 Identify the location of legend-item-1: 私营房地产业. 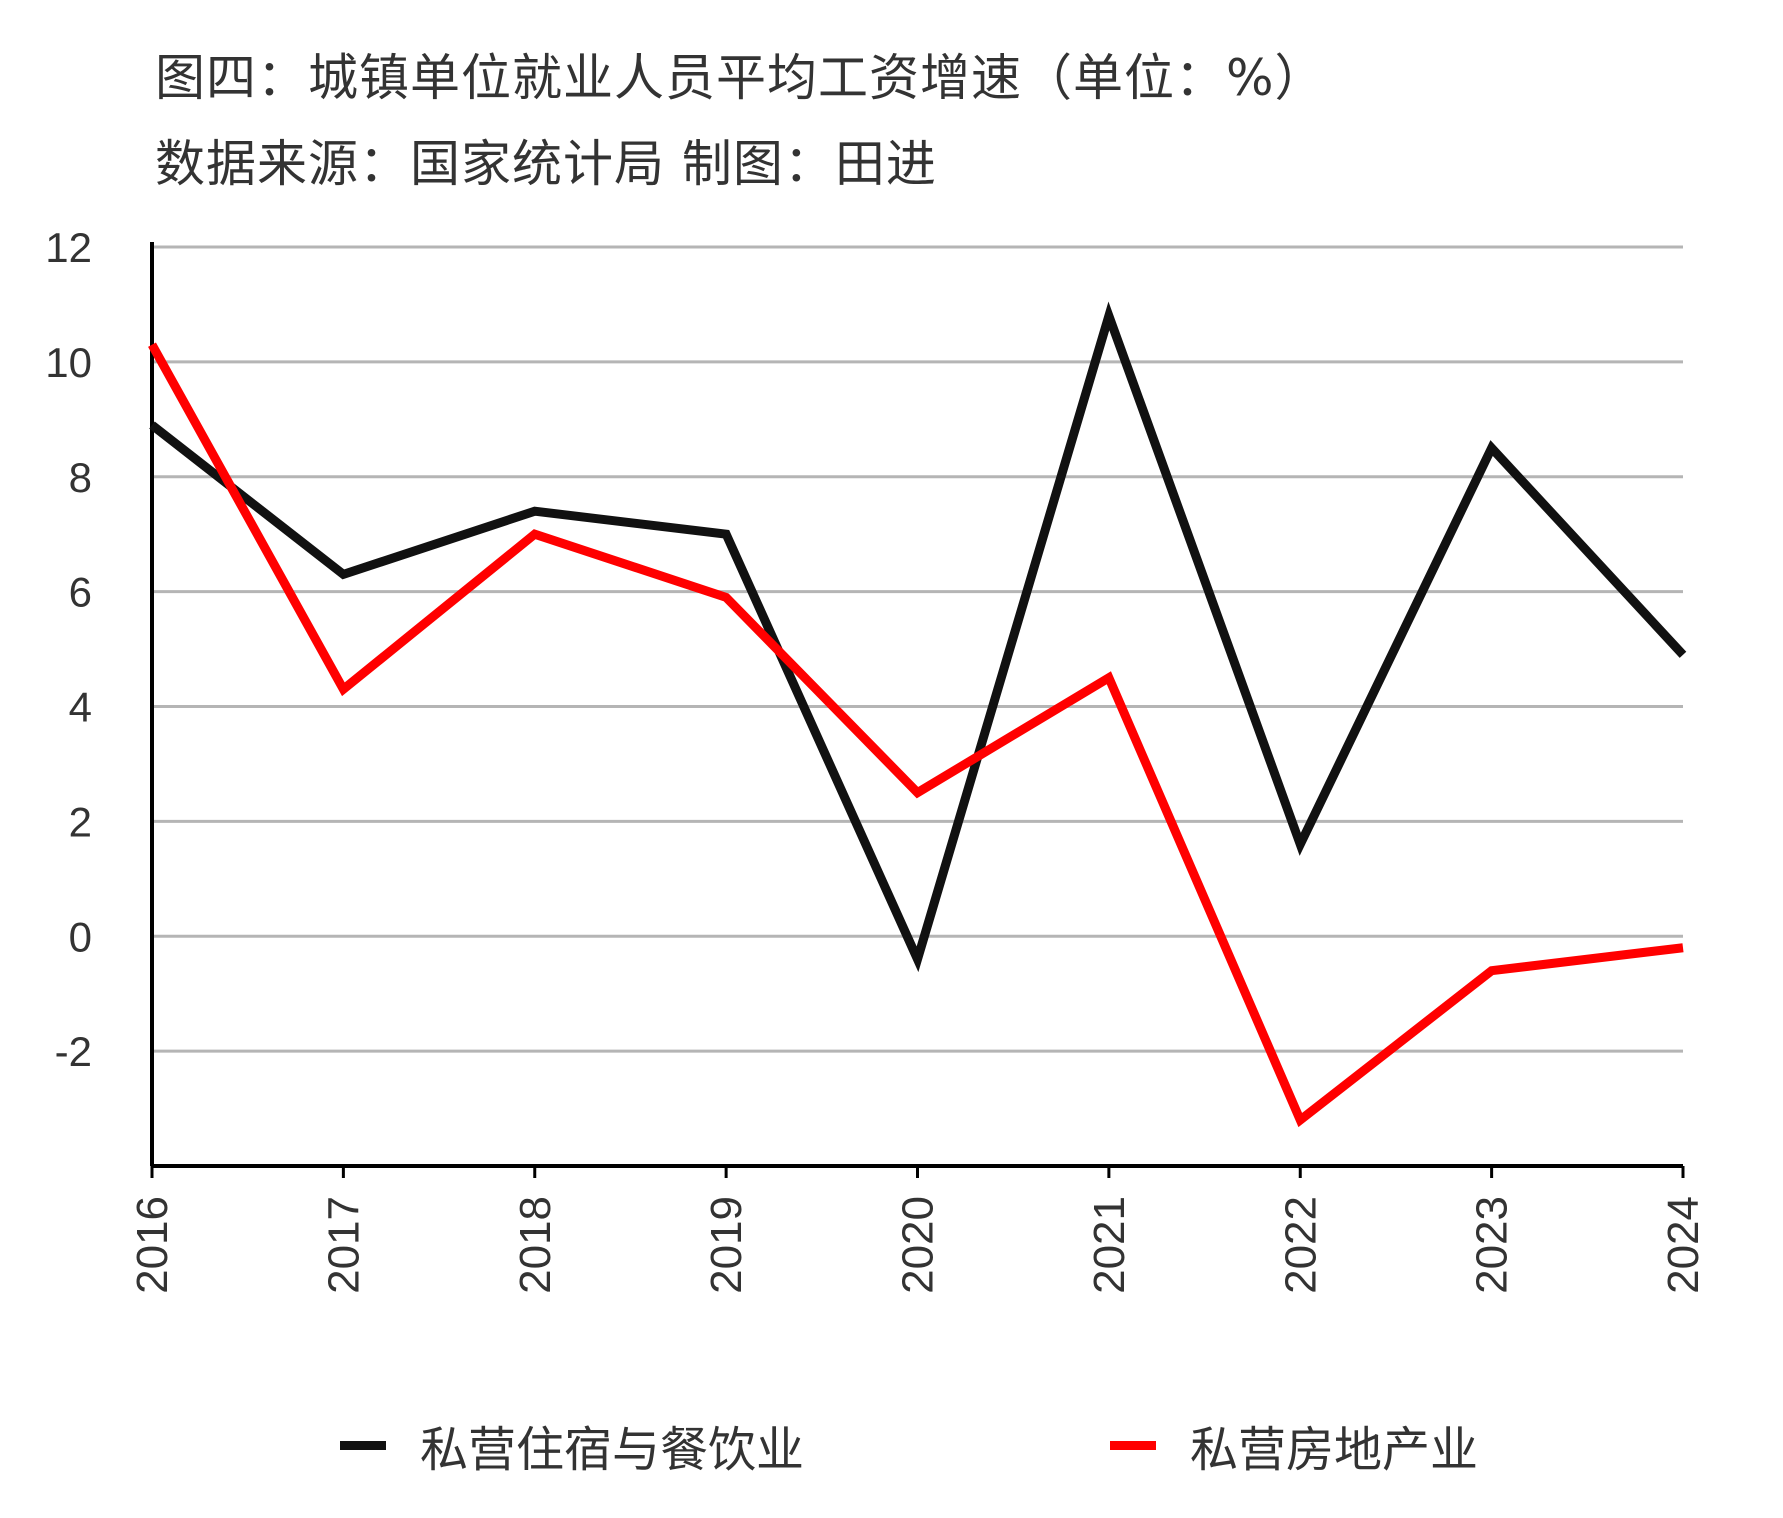
(1294, 1445).